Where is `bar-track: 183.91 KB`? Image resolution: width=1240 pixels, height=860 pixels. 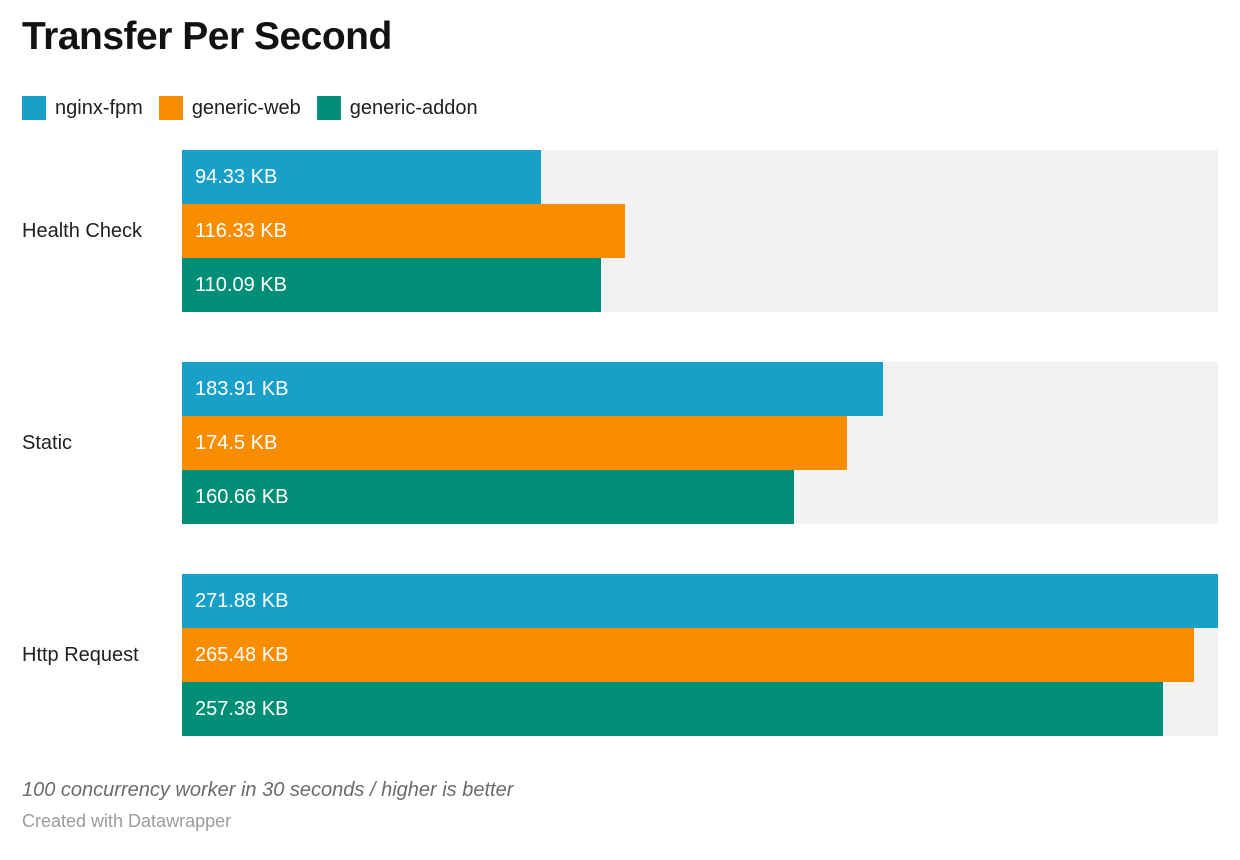 bar-track: 183.91 KB is located at coordinates (700, 389).